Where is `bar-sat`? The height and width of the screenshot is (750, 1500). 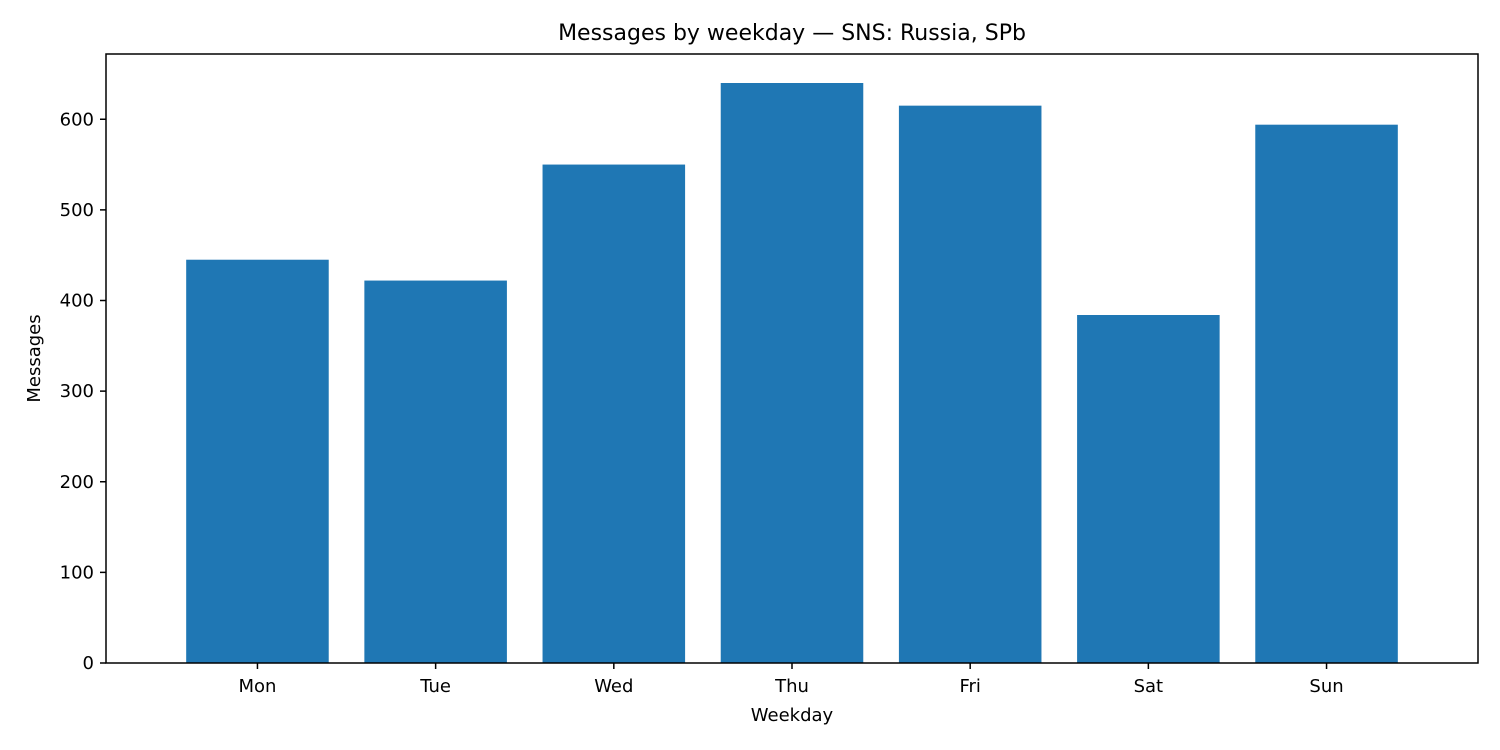
bar-sat is located at coordinates (1148, 489).